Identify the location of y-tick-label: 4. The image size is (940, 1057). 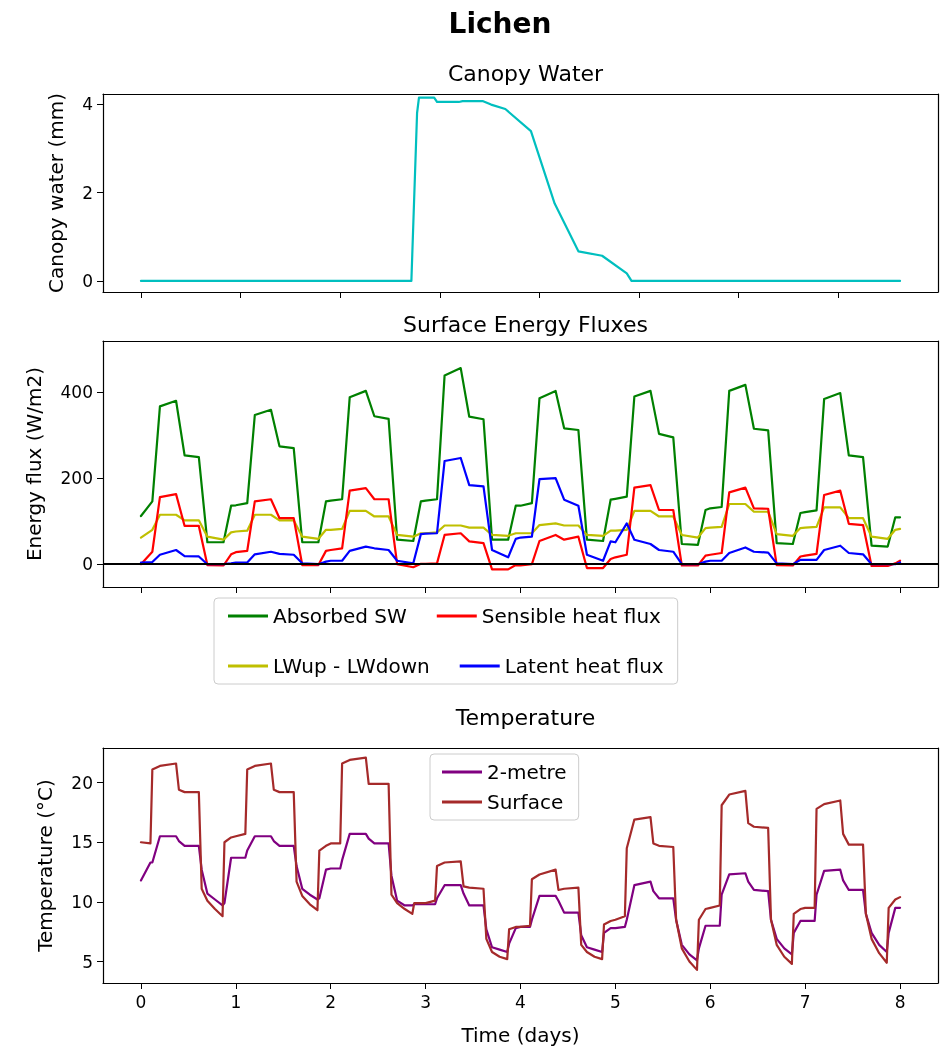
(87, 104).